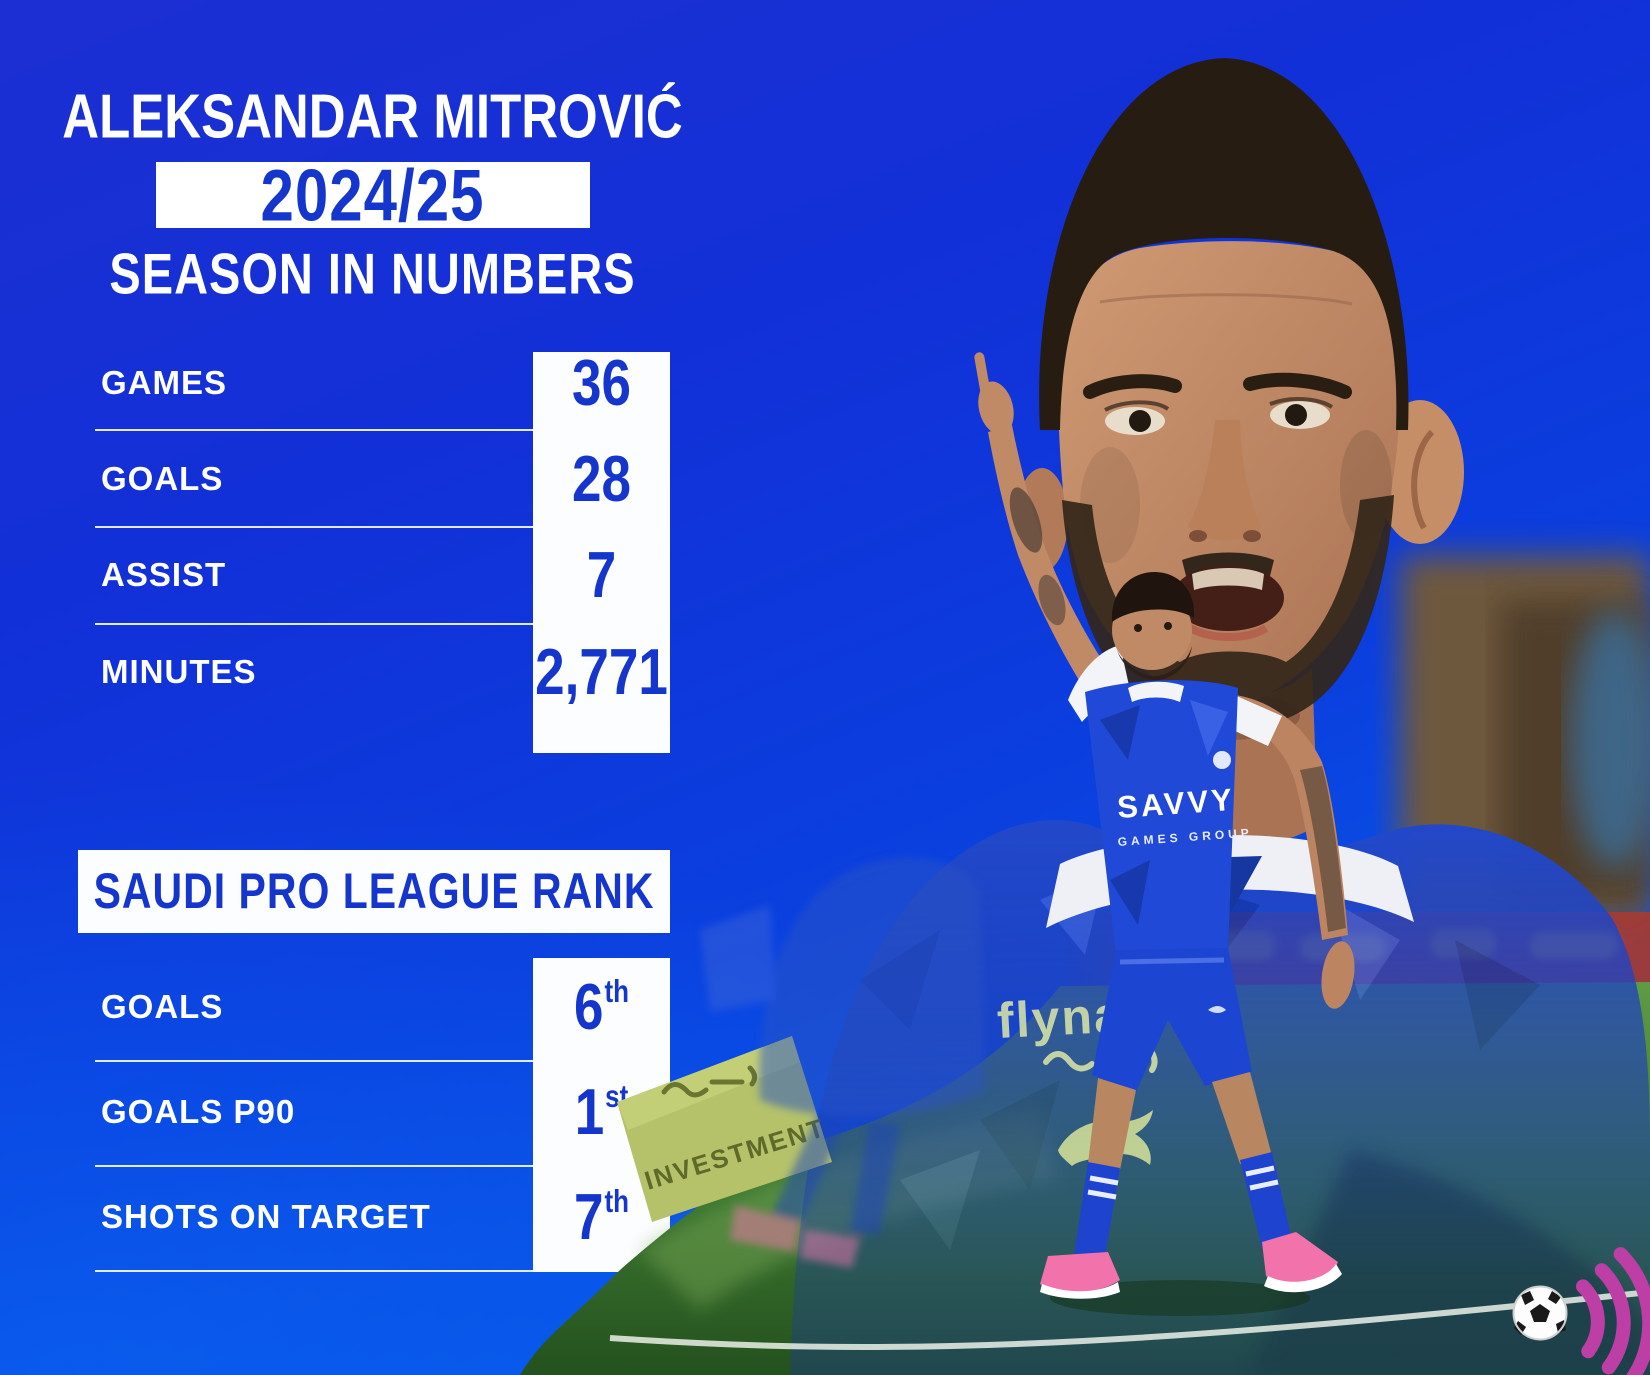 This screenshot has height=1375, width=1650. What do you see at coordinates (164, 382) in the screenshot?
I see `stat-label: GAMES` at bounding box center [164, 382].